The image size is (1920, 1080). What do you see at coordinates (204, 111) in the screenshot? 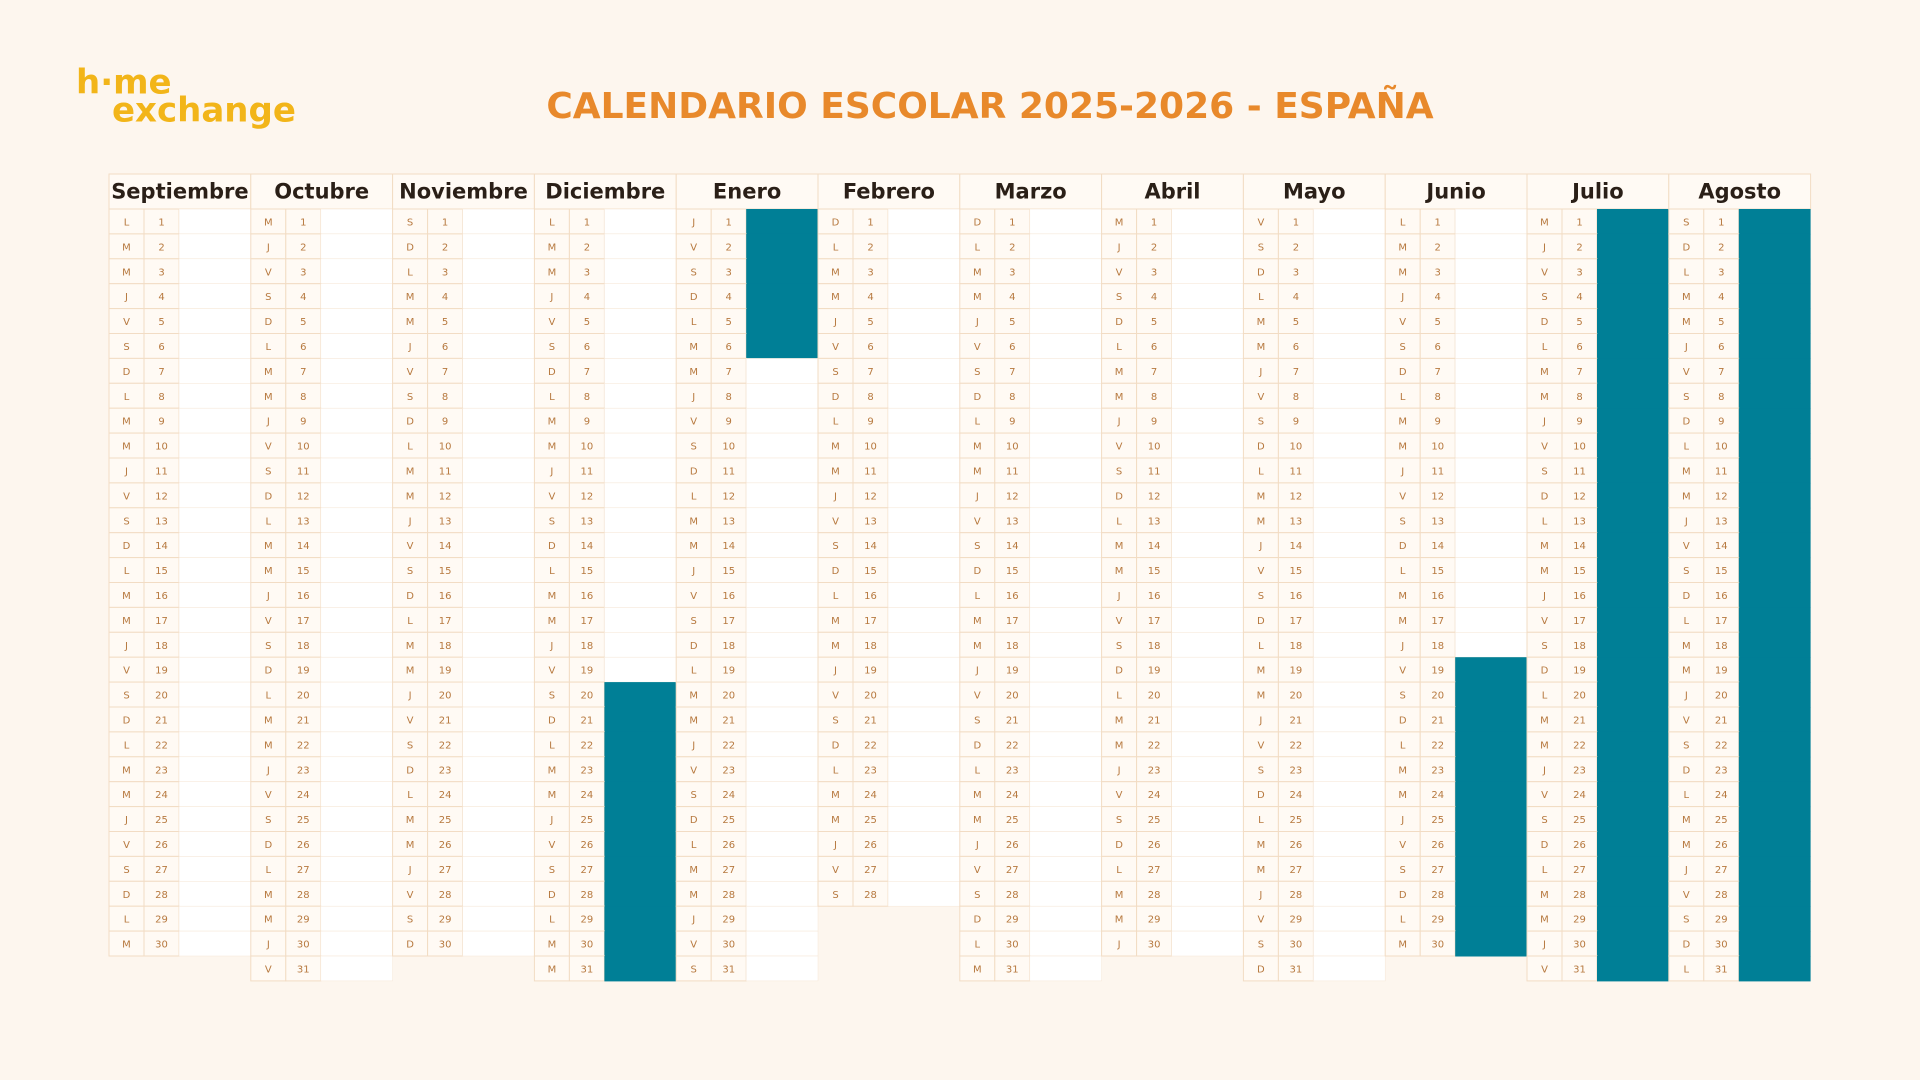
I see `logo: exchange` at bounding box center [204, 111].